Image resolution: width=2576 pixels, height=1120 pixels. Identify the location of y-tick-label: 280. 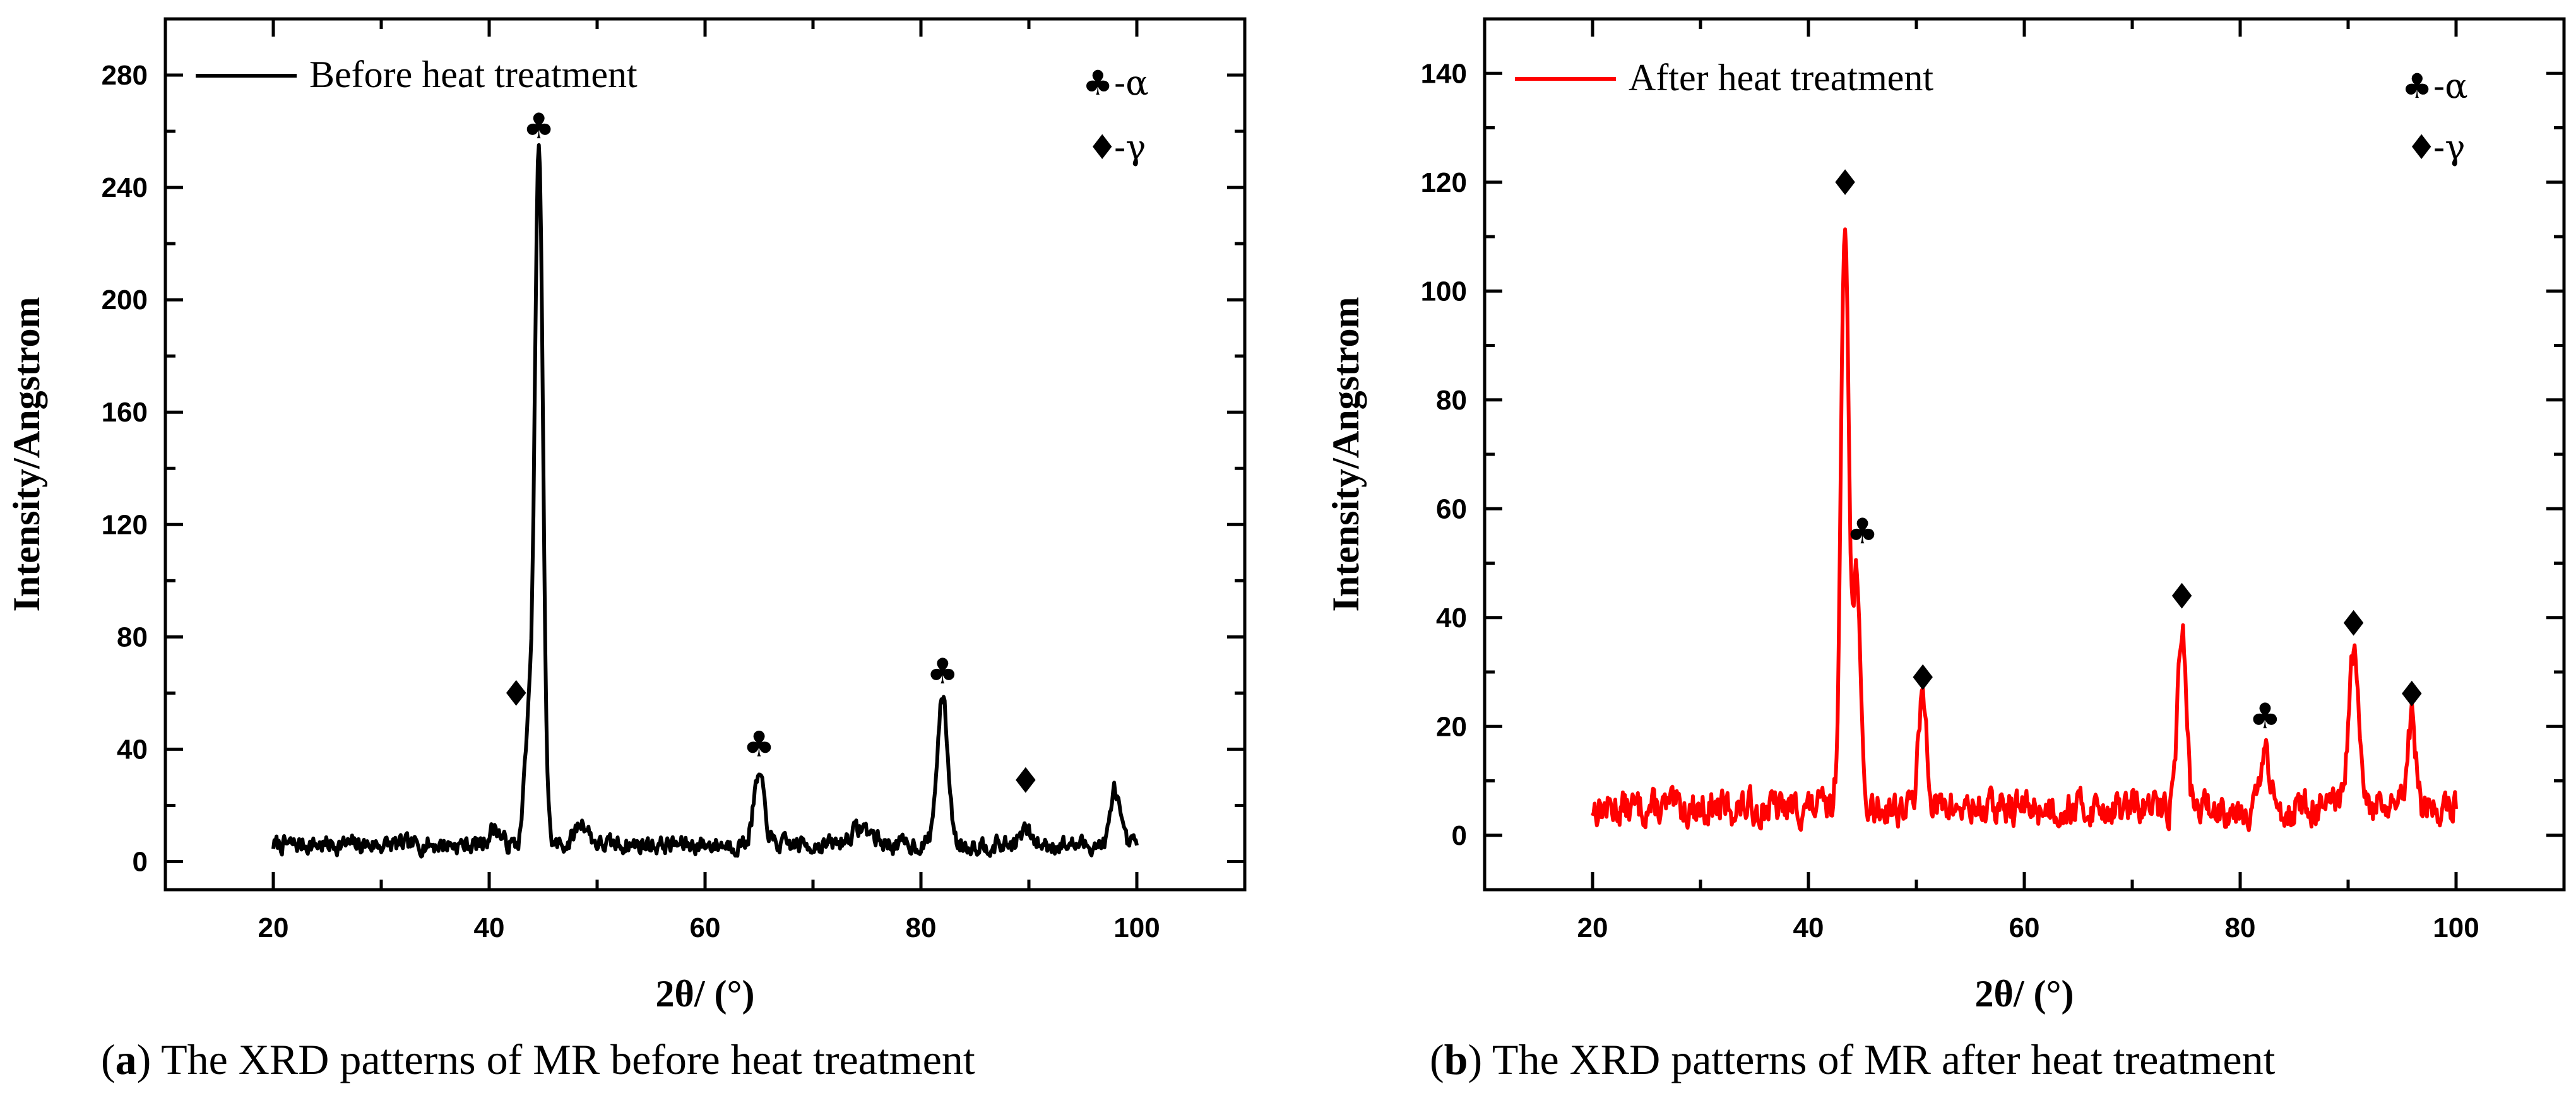
(125, 76).